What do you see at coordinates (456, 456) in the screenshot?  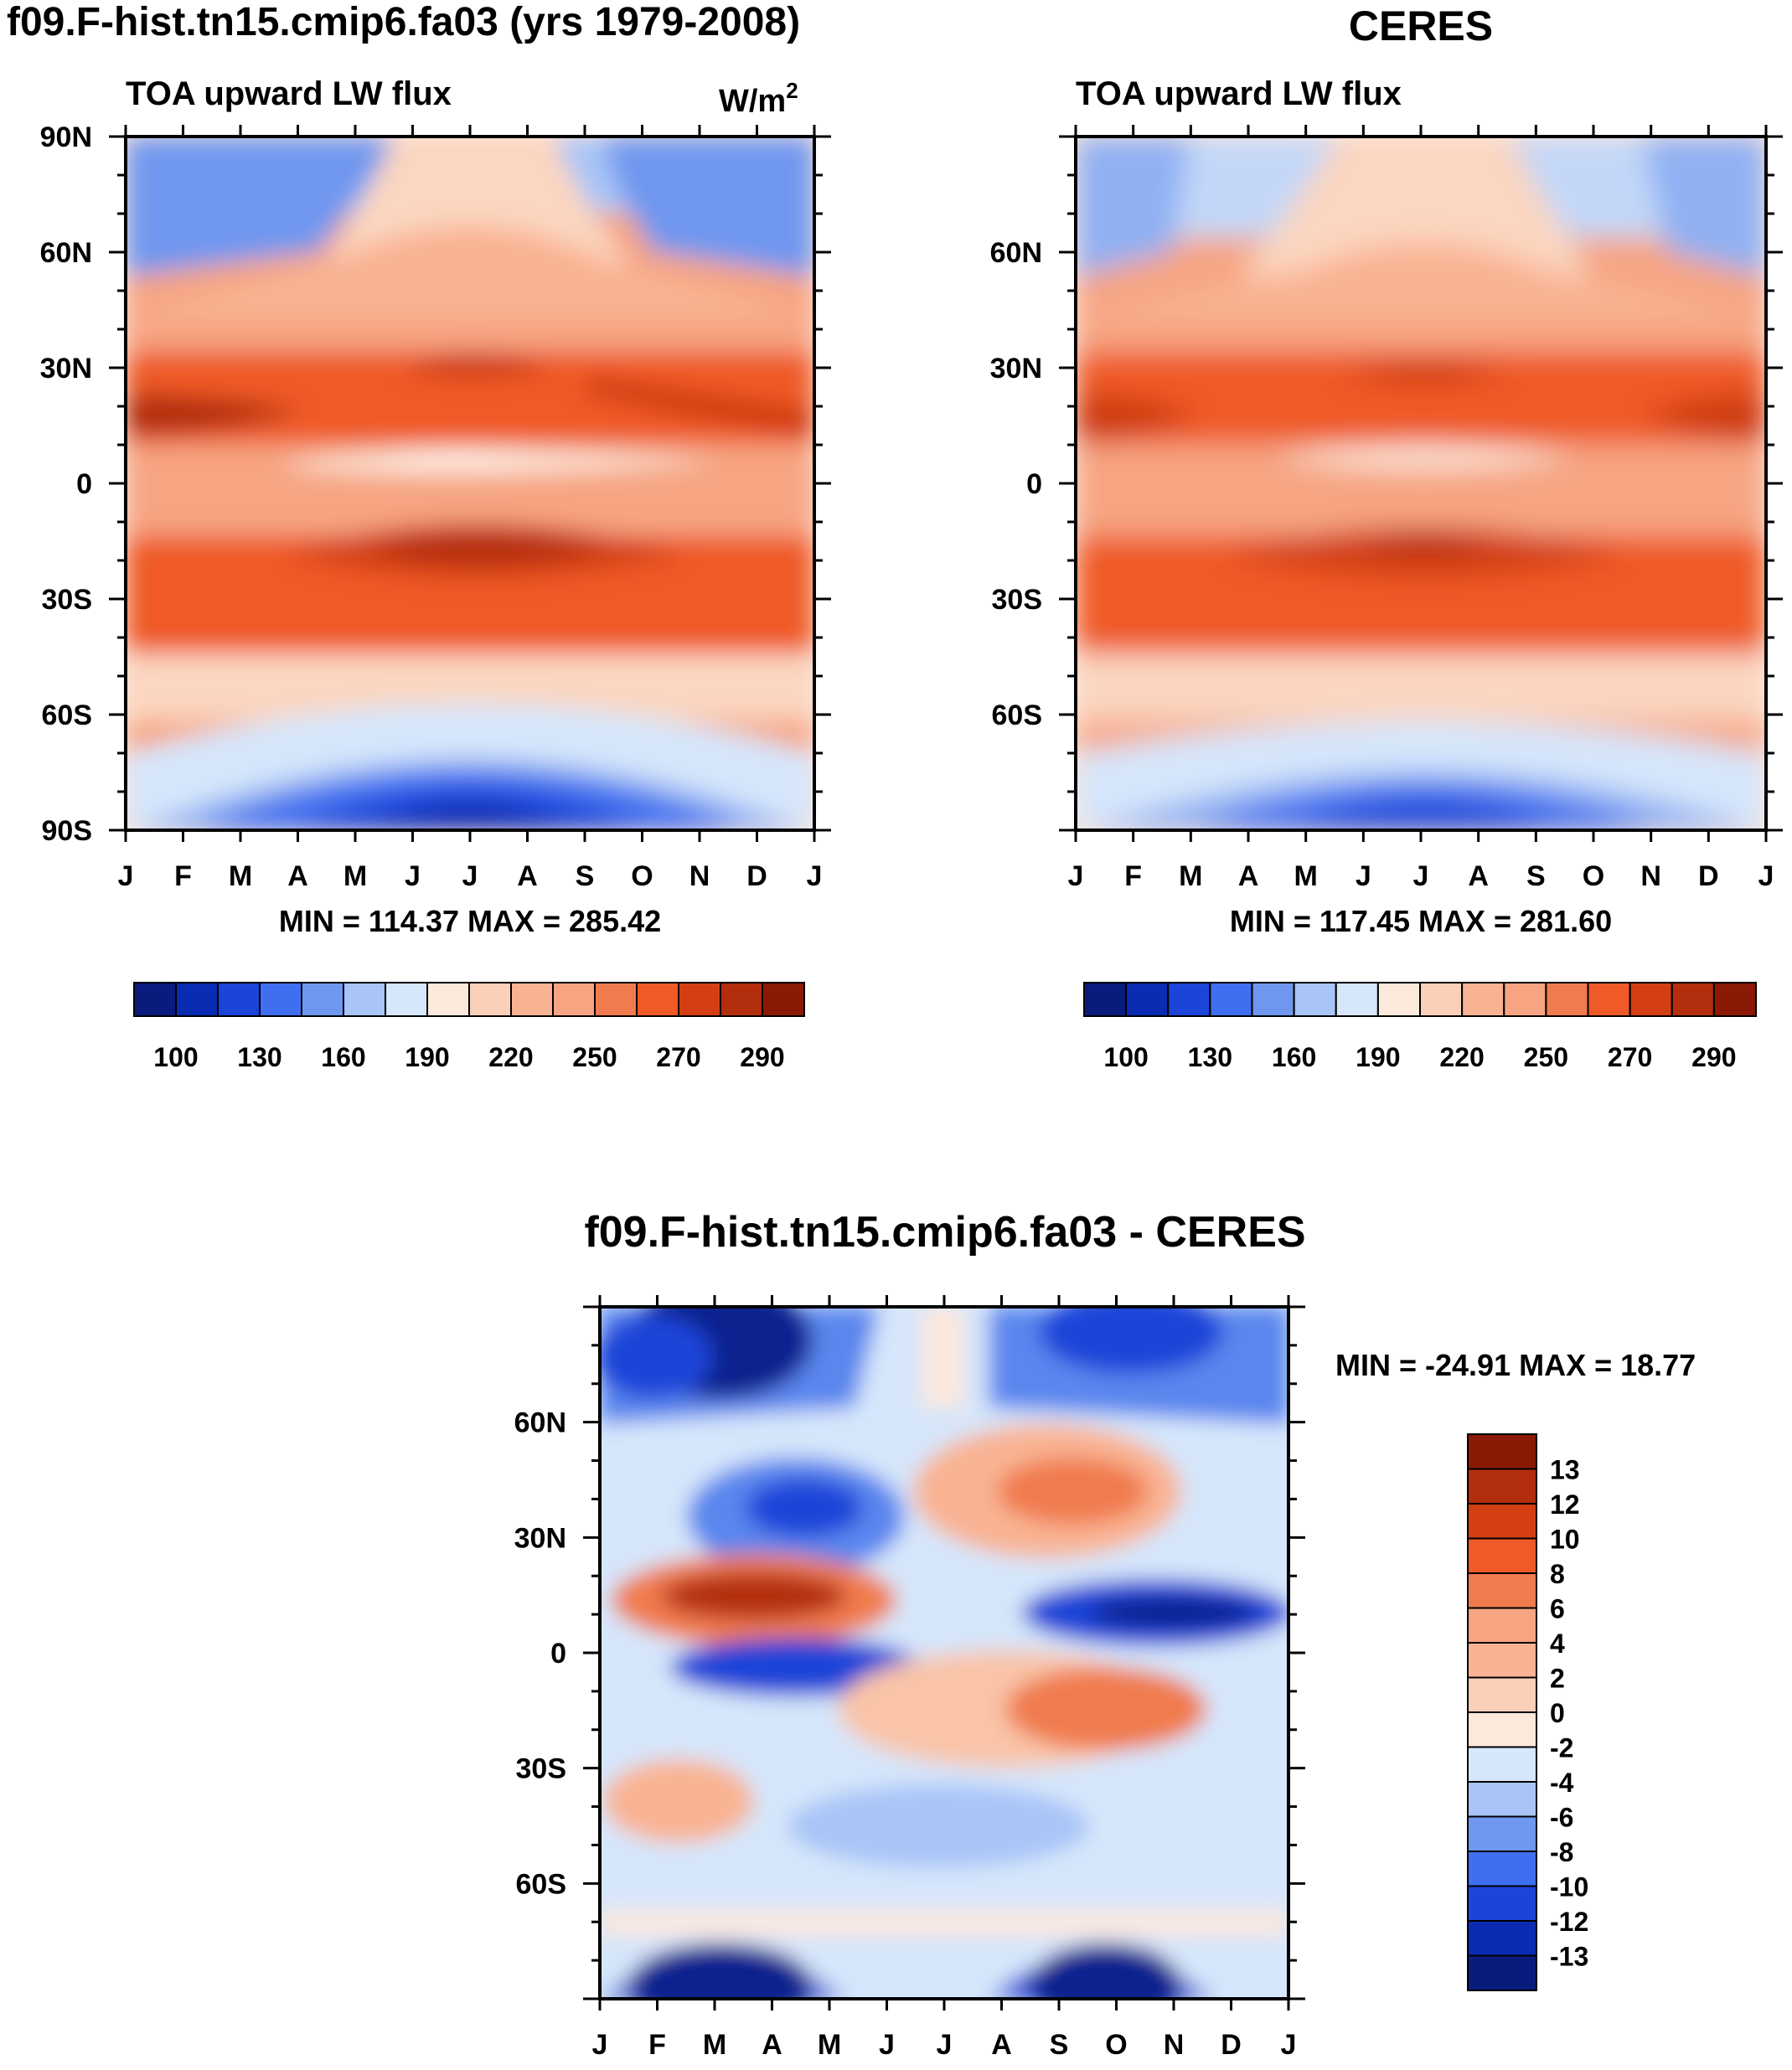 I see `contour-region-equator-light` at bounding box center [456, 456].